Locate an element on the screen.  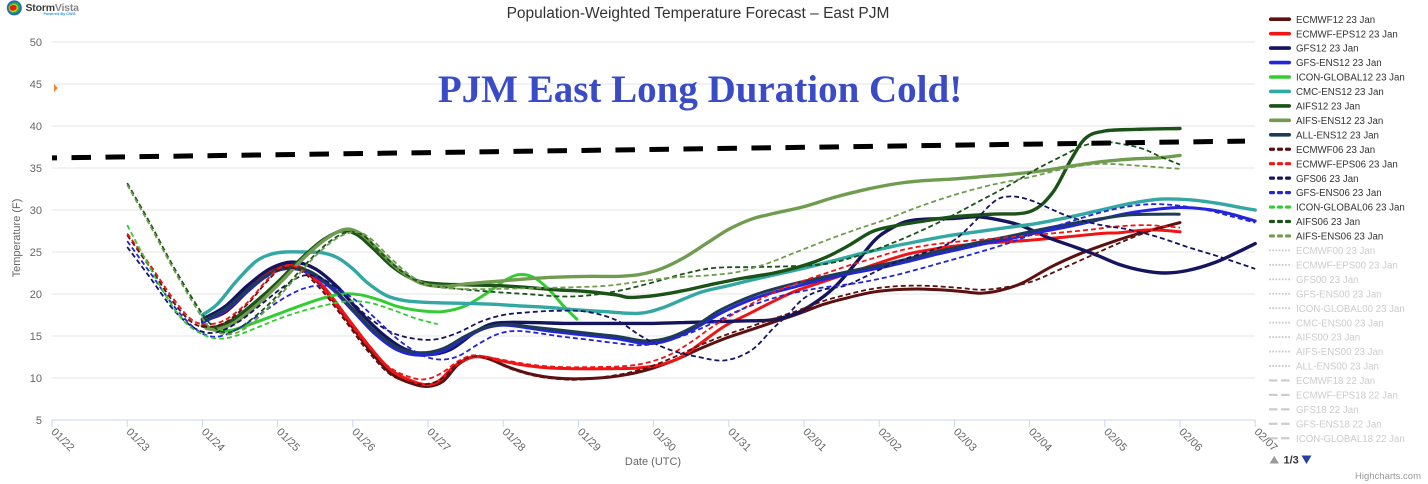
svg-text: 30 is located at coordinates (36, 211).